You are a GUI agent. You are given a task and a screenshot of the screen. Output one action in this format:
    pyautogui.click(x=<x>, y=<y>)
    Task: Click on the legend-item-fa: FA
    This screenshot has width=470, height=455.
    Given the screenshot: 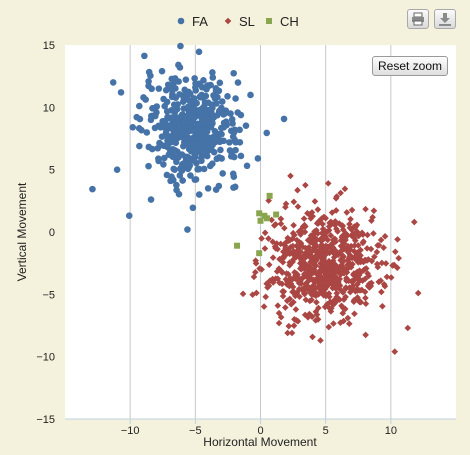 What is the action you would take?
    pyautogui.click(x=193, y=21)
    